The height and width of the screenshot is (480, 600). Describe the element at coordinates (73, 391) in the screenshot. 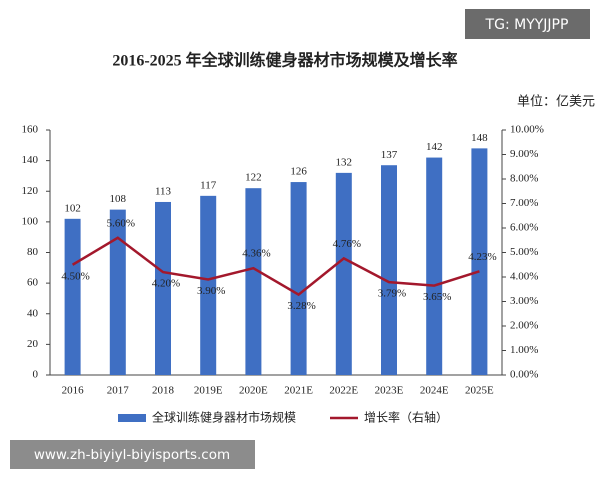

I see `x-tick-label: 2016` at that location.